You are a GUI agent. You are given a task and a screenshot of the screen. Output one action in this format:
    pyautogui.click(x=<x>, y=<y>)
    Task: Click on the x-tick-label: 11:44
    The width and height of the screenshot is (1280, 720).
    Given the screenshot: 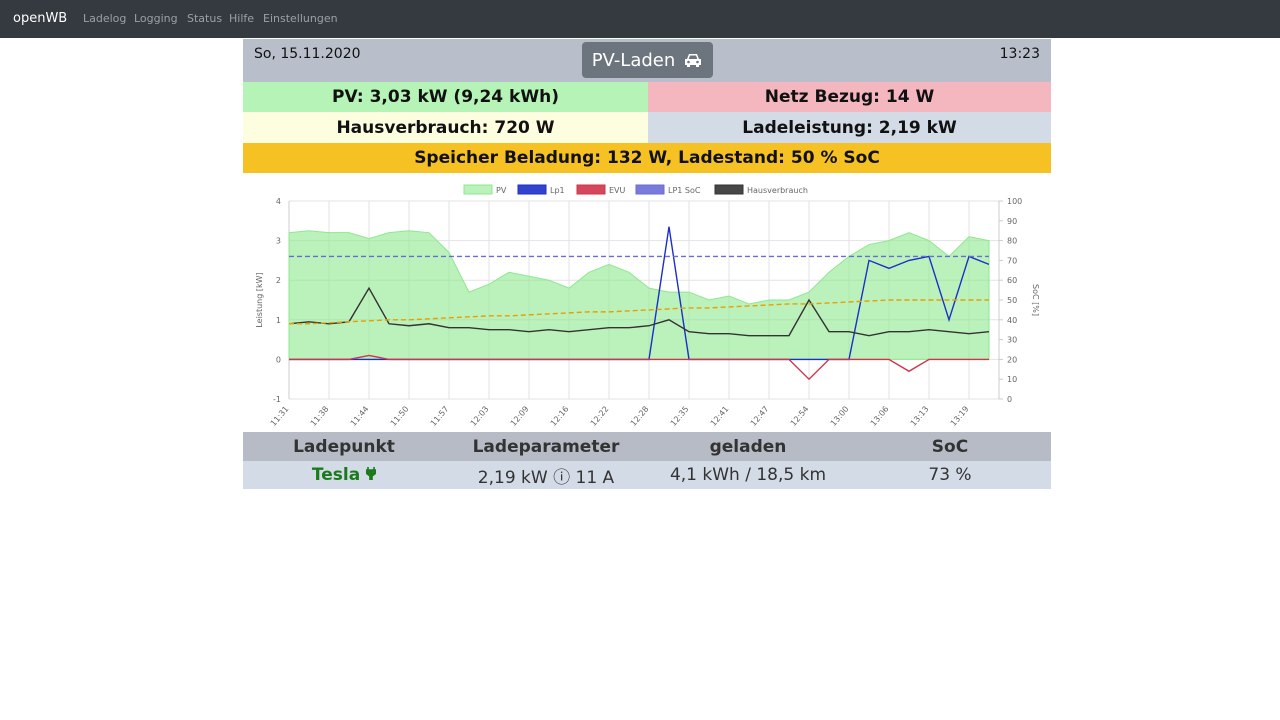 What is the action you would take?
    pyautogui.click(x=360, y=416)
    